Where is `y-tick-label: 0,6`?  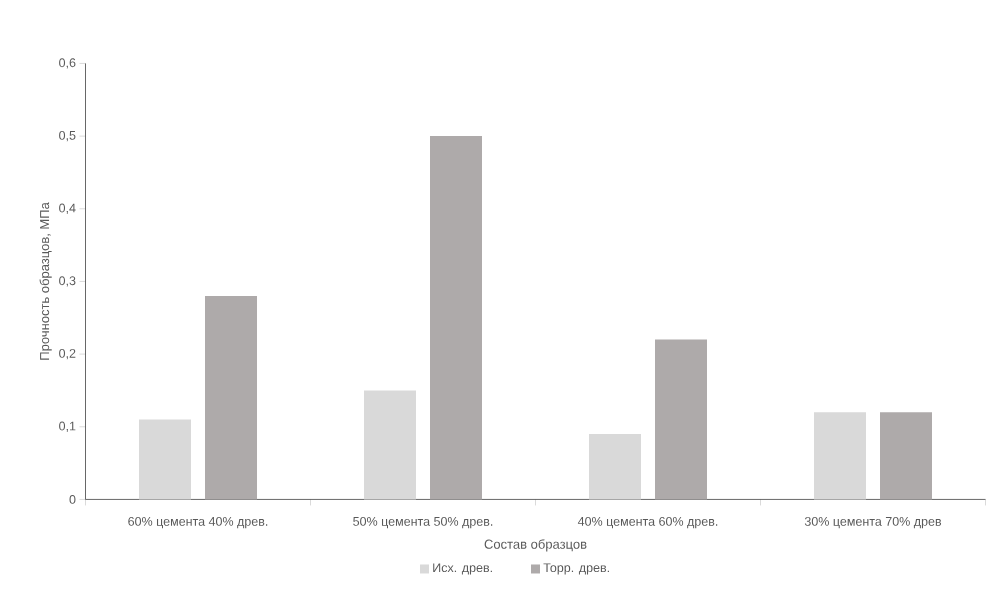 y-tick-label: 0,6 is located at coordinates (67, 63).